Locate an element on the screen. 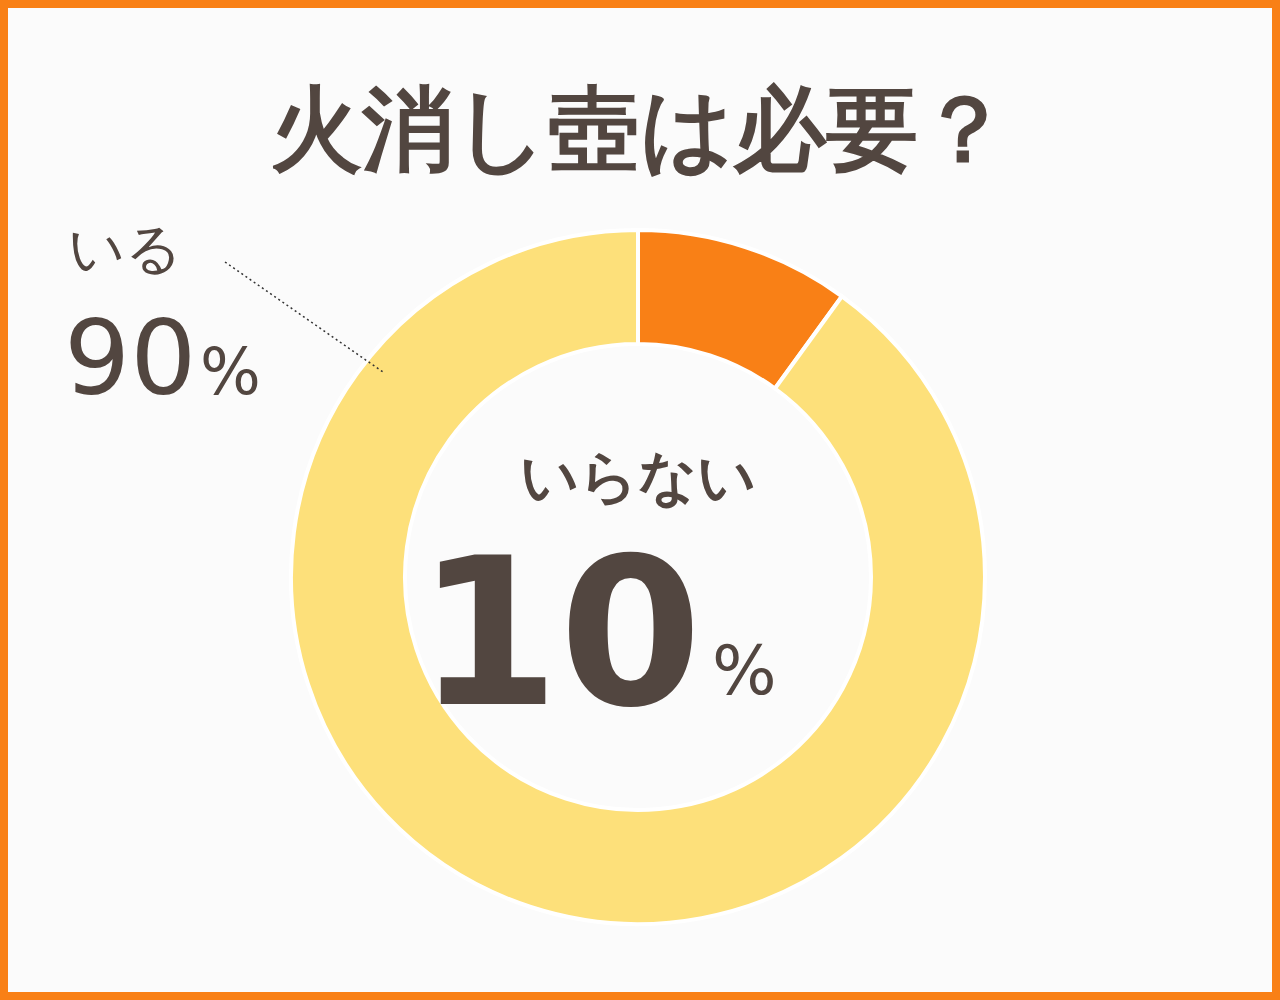 The height and width of the screenshot is (1000, 1280). data-label: 10% is located at coordinates (596, 633).